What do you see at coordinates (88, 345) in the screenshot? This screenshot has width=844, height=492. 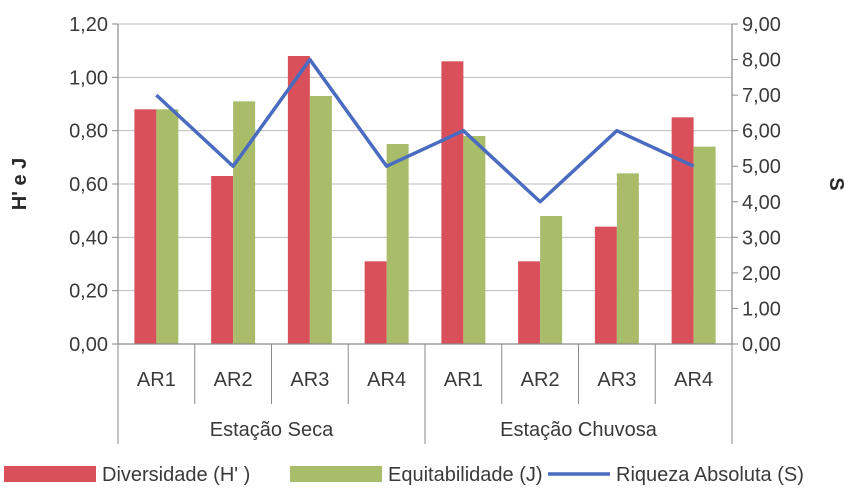 I see `left-tick-label: 0,00` at bounding box center [88, 345].